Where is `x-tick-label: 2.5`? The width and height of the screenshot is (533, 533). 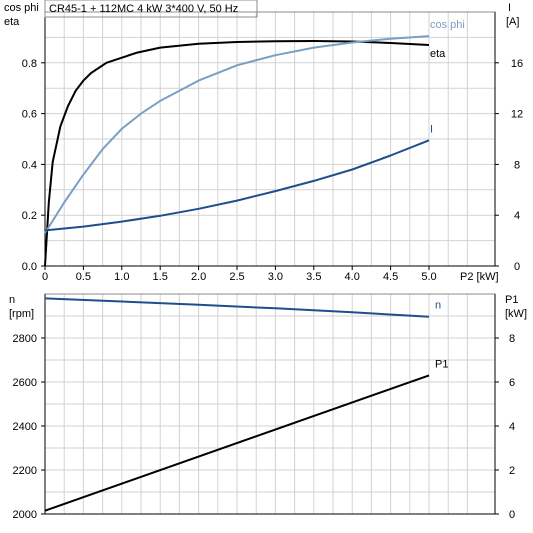 x-tick-label: 2.5 is located at coordinates (236, 277).